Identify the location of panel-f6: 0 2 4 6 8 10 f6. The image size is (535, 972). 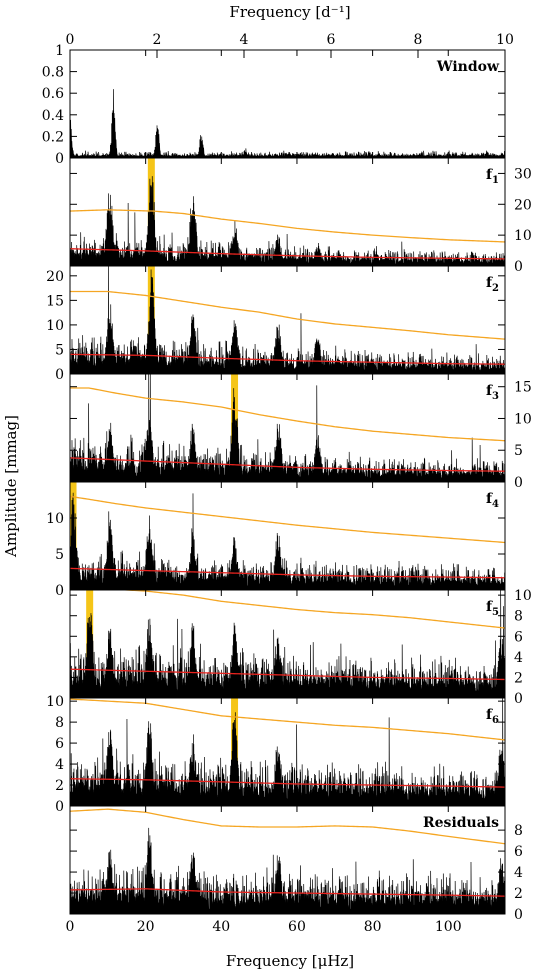
(276, 754).